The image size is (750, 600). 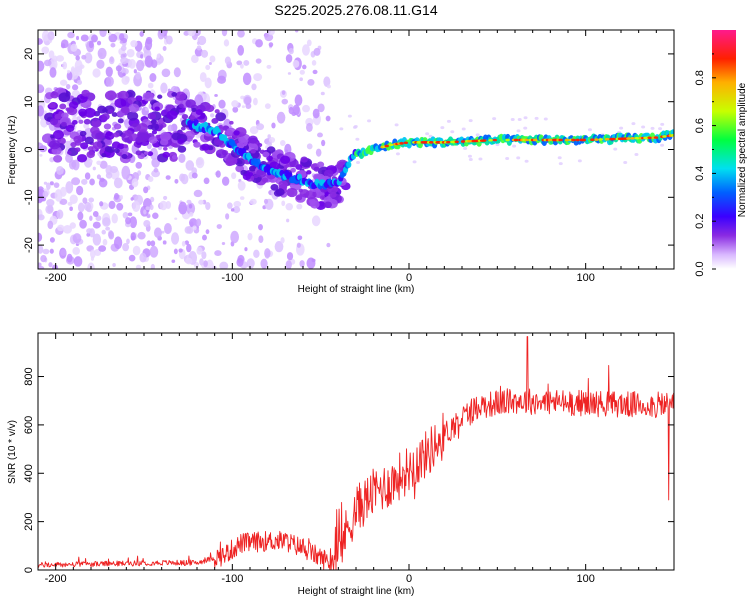 I want to click on spectrogram-ridge-blob, so click(x=349, y=165).